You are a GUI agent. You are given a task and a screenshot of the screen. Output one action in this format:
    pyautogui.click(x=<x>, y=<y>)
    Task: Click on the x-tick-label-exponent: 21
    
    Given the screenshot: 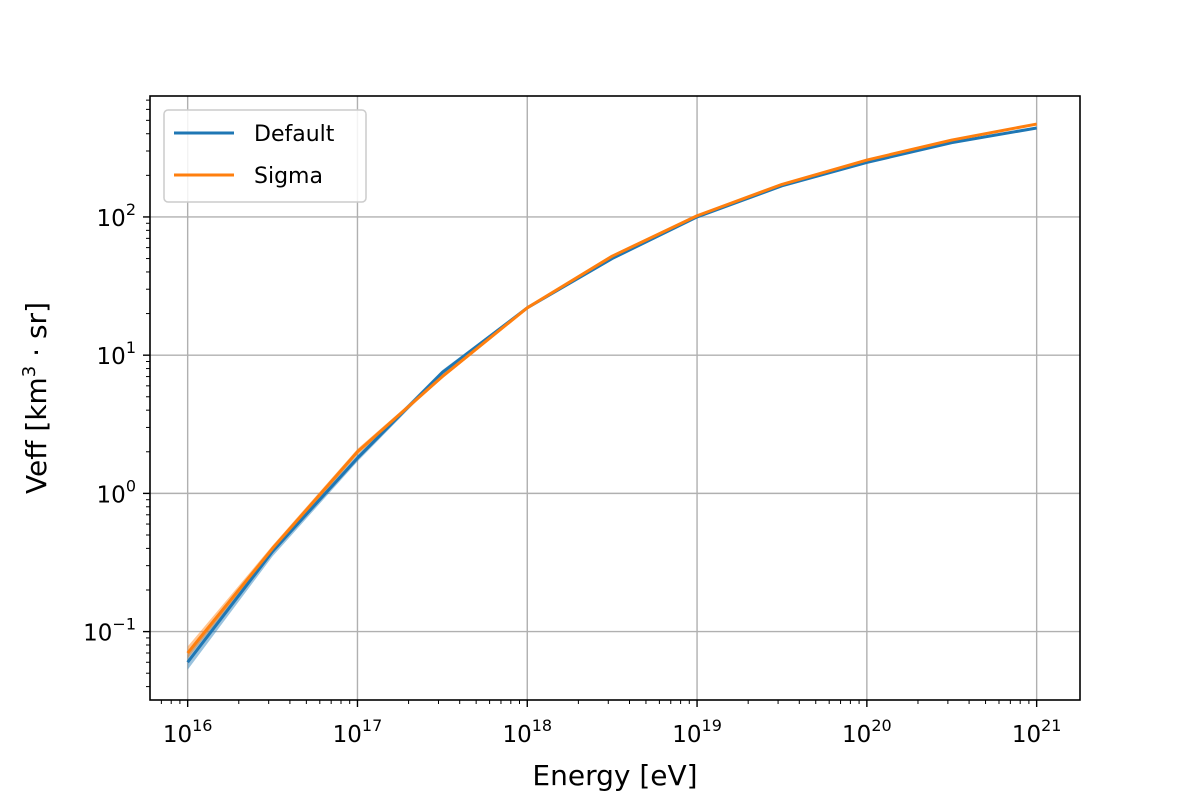 What is the action you would take?
    pyautogui.click(x=1051, y=725)
    